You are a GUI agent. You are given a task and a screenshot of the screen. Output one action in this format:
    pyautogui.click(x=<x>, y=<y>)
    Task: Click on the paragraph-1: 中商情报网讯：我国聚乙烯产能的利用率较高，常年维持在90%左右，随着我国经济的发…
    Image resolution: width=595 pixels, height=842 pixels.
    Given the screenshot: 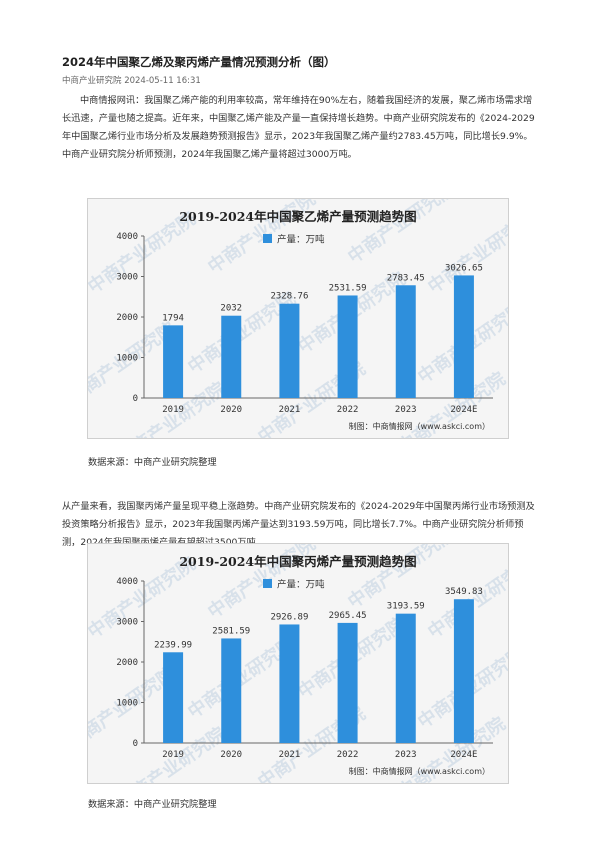 What is the action you would take?
    pyautogui.click(x=298, y=127)
    